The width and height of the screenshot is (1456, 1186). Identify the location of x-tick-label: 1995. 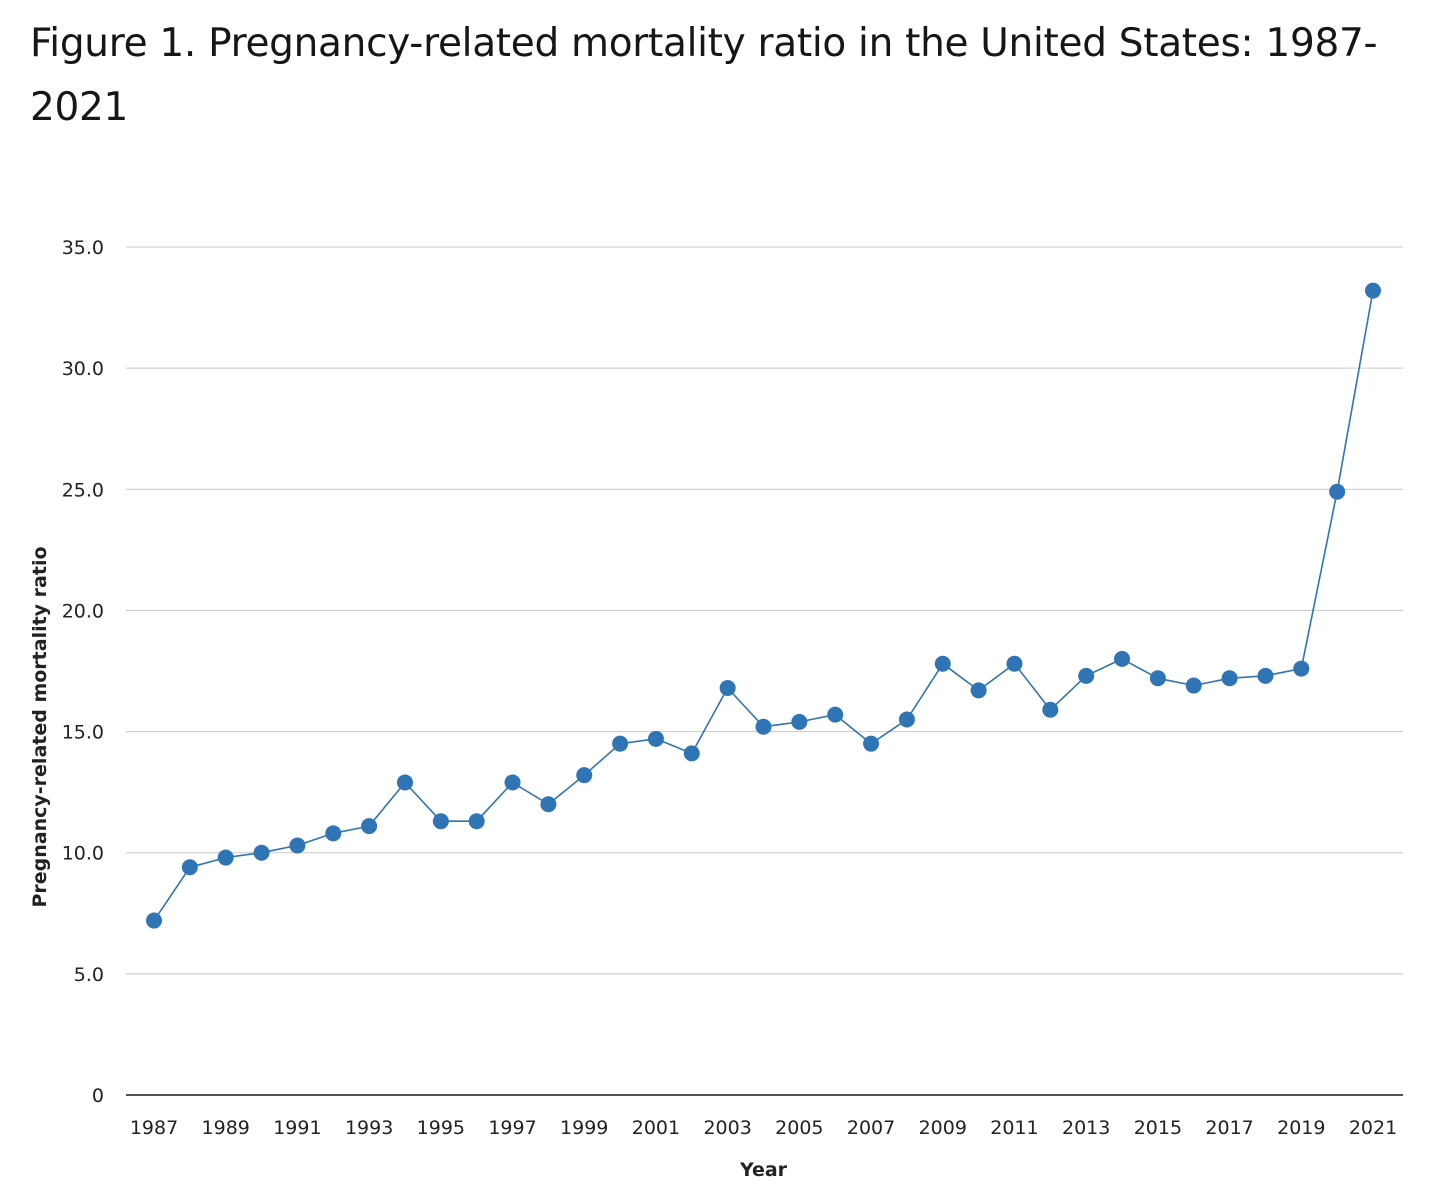
(441, 1128).